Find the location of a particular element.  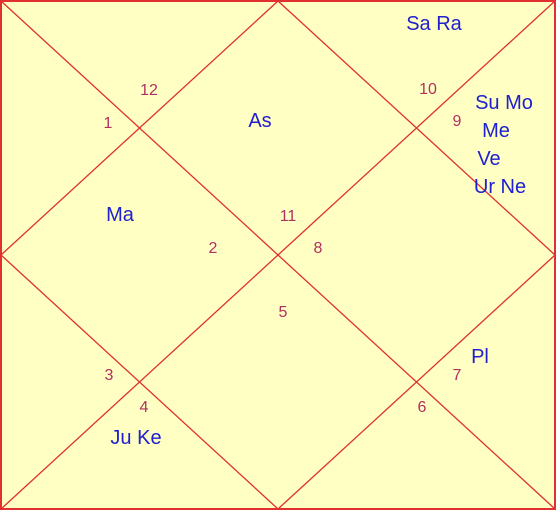

planet-ur-ne: Ur Ne is located at coordinates (500, 187).